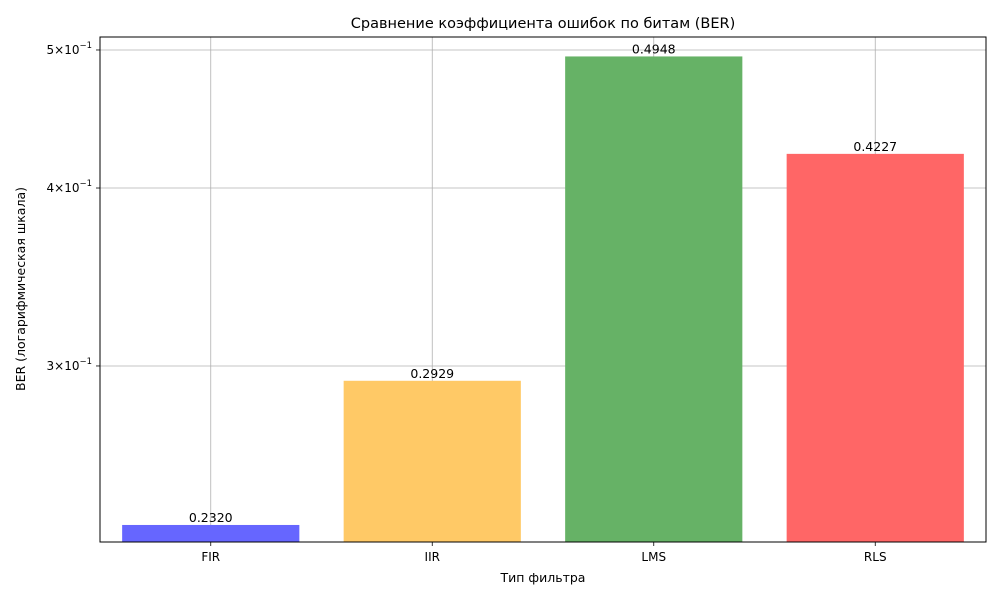 This screenshot has height=600, width=1000. What do you see at coordinates (51, 188) in the screenshot?
I see `y-tick-mantissa: 4` at bounding box center [51, 188].